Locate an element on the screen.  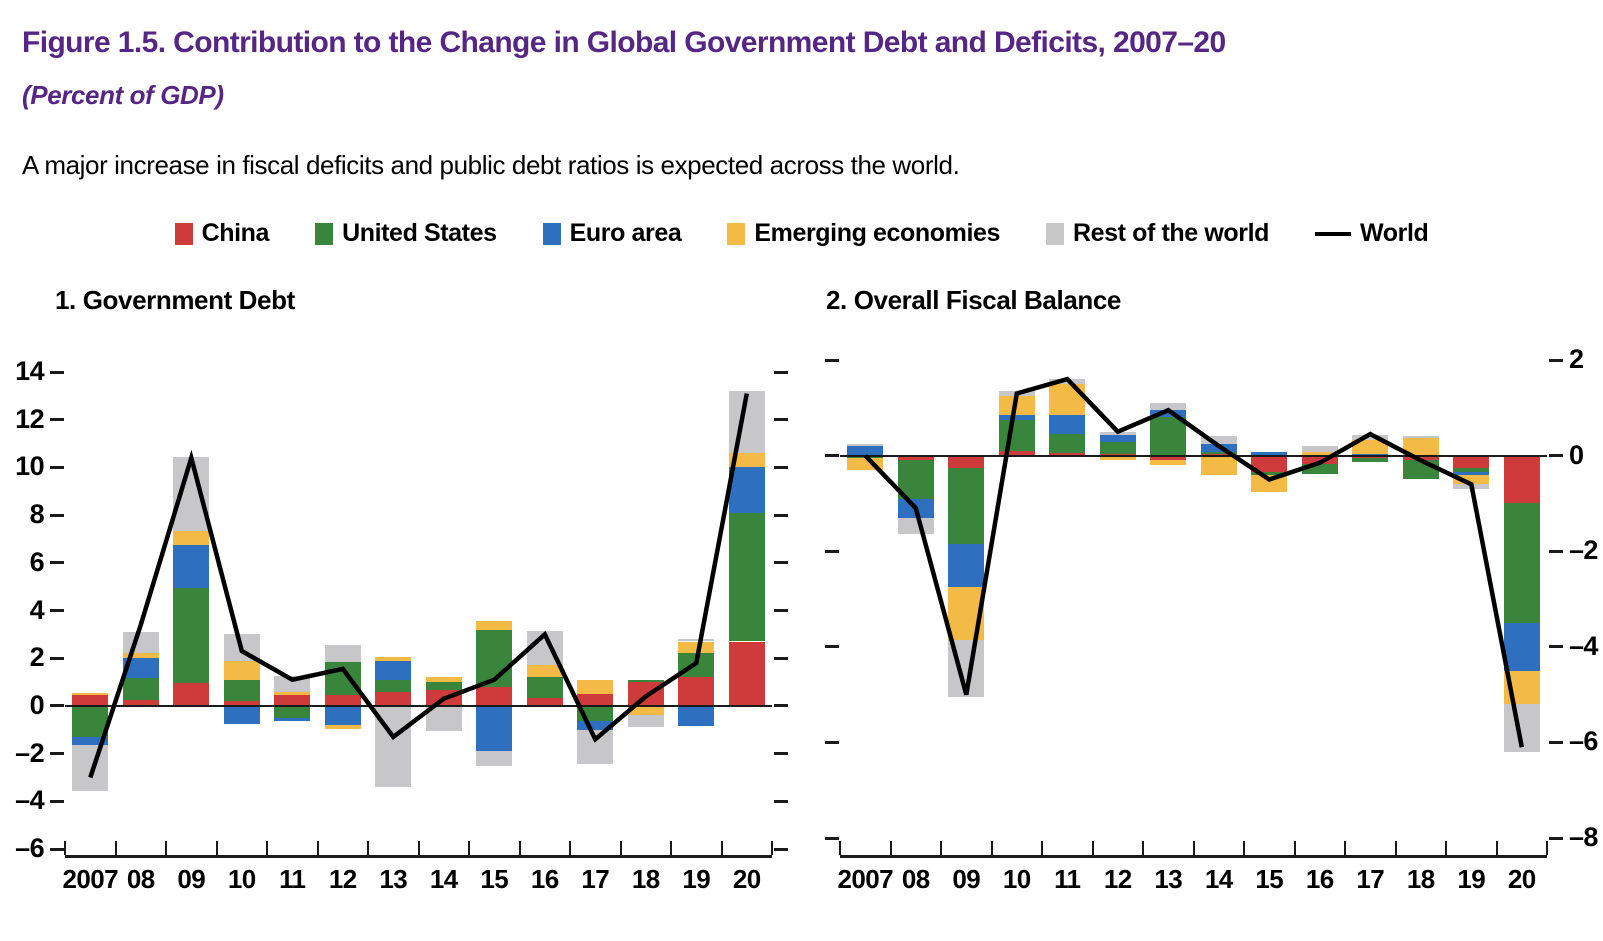
world-line-swatch-icon is located at coordinates (1333, 233).